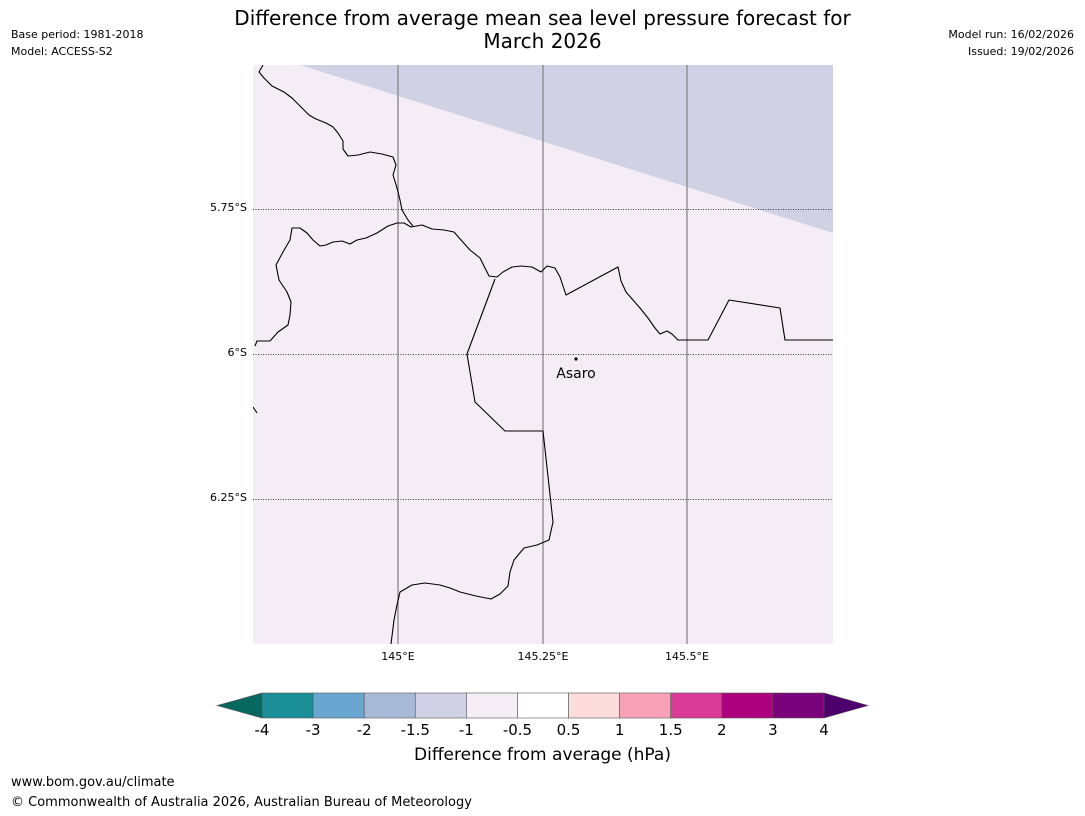 The image size is (1085, 816). Describe the element at coordinates (1020, 51) in the screenshot. I see `issued-text: Issued: 19/02/2026` at that location.